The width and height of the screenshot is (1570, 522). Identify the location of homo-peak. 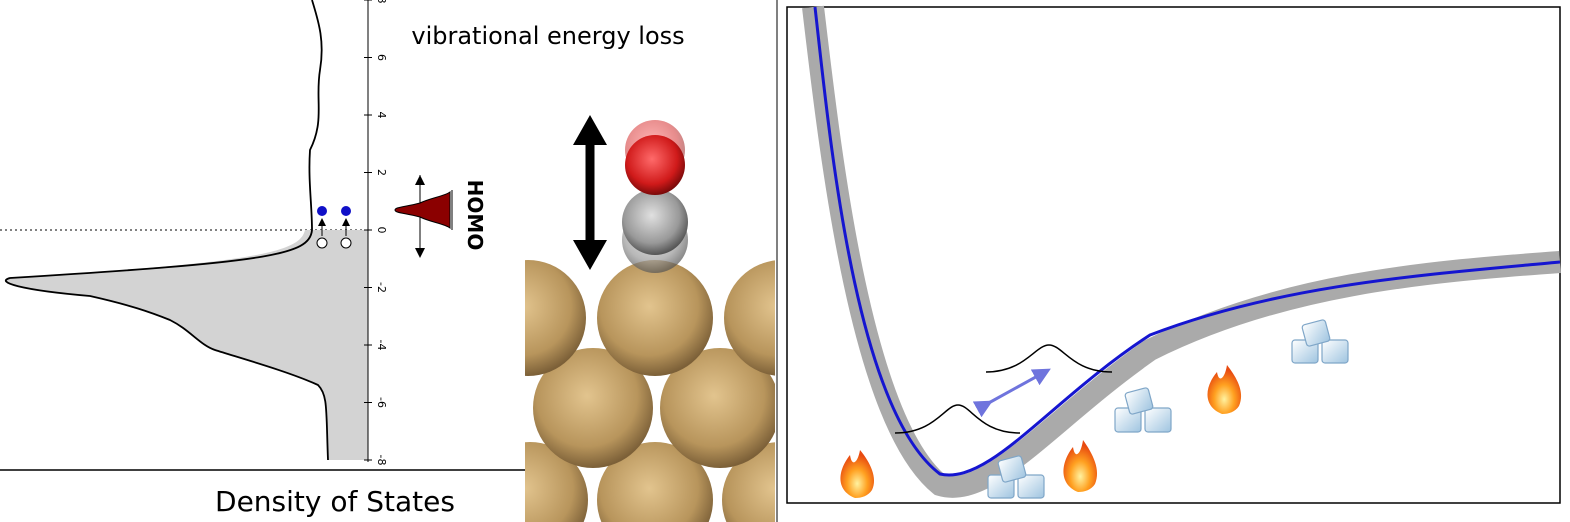
(422, 210).